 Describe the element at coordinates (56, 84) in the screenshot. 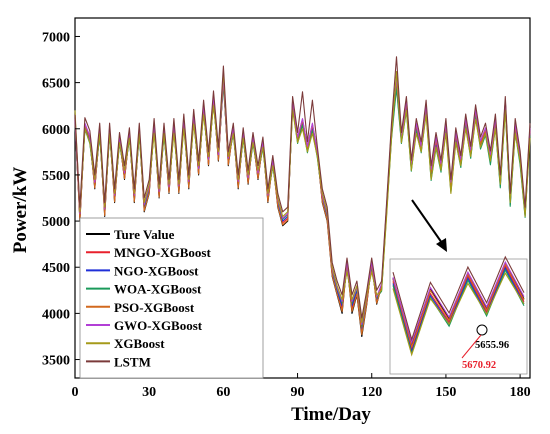

I see `y-tick-label: 6500` at that location.